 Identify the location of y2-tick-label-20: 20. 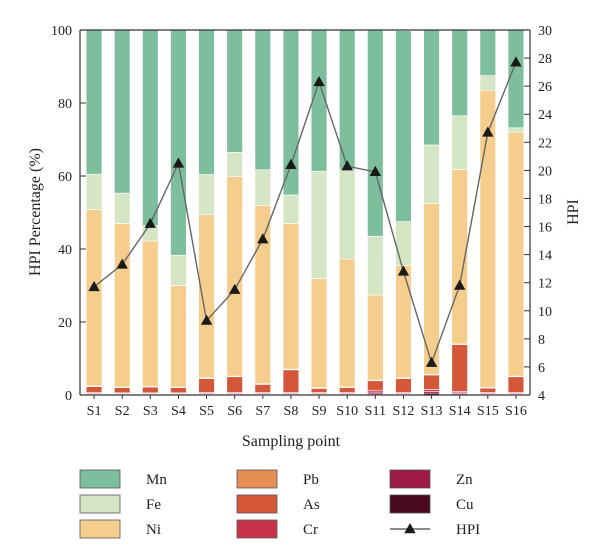
(545, 171).